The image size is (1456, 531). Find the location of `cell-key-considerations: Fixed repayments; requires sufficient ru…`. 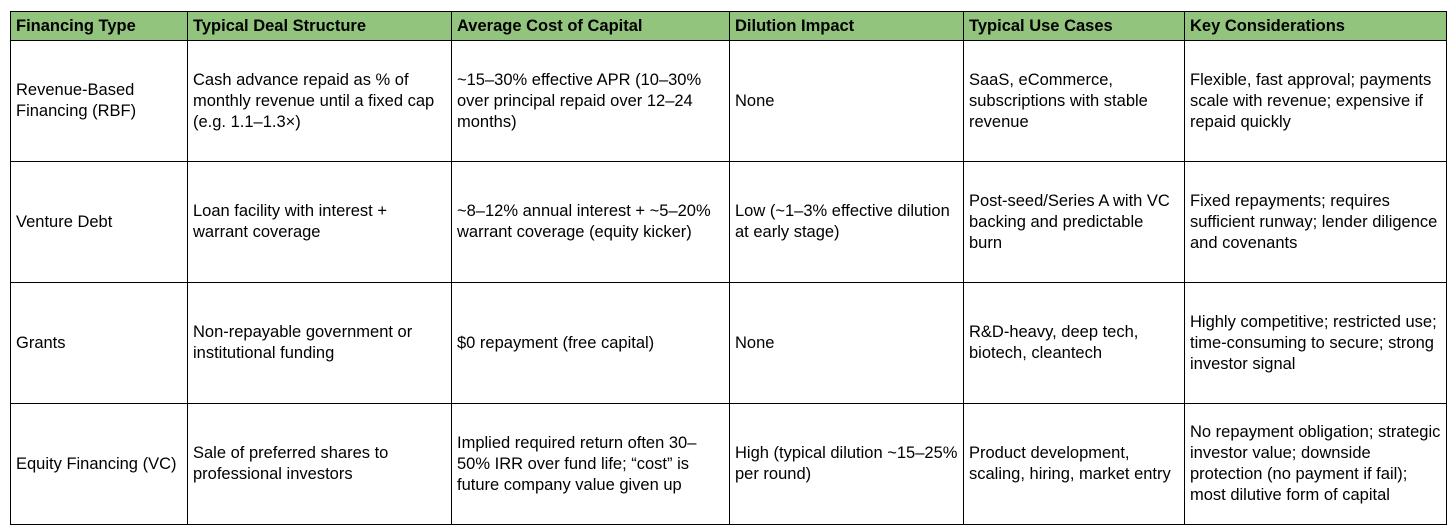

cell-key-considerations: Fixed repayments; requires sufficient ru… is located at coordinates (1315, 222).